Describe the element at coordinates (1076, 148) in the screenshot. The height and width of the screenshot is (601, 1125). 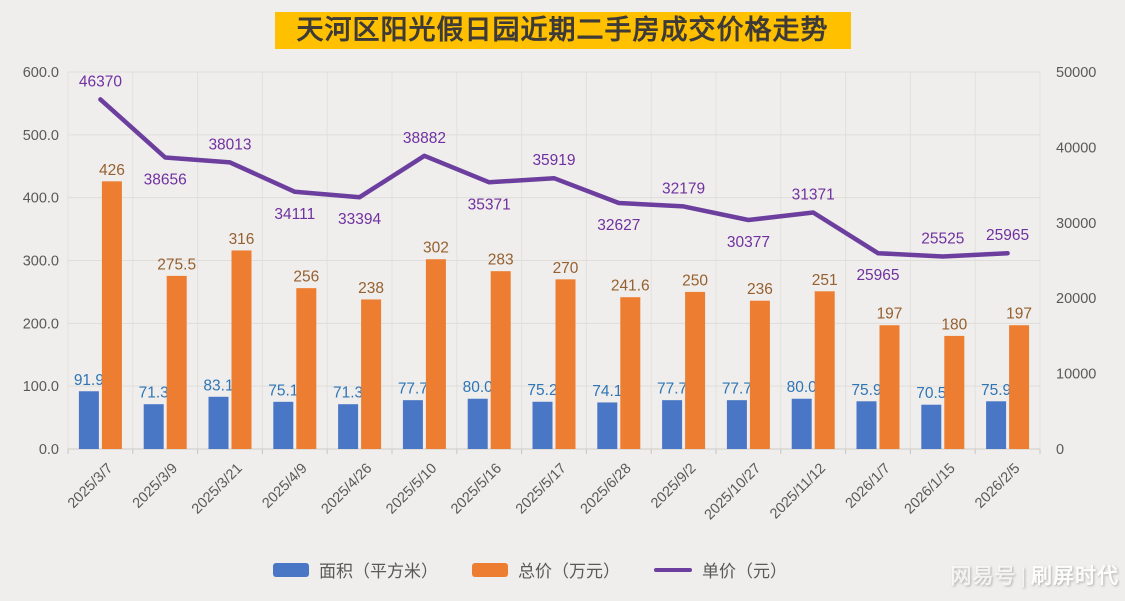
I see `right-axis-tick-label: 40000` at that location.